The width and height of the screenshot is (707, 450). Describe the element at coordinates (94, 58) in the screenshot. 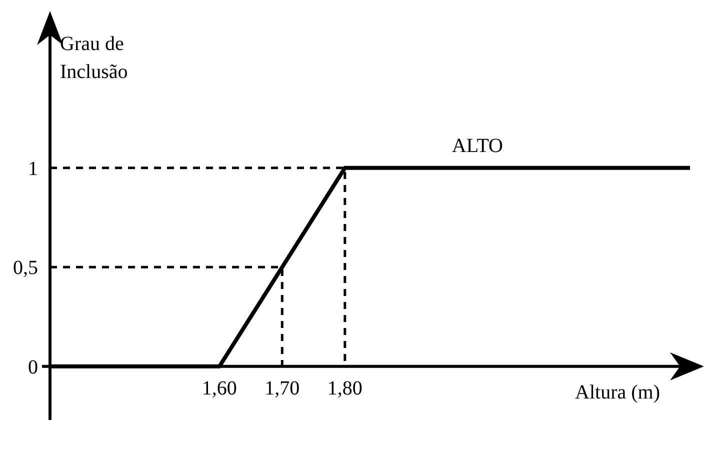

I see `y-axis-title: Grau de Inclusão` at that location.